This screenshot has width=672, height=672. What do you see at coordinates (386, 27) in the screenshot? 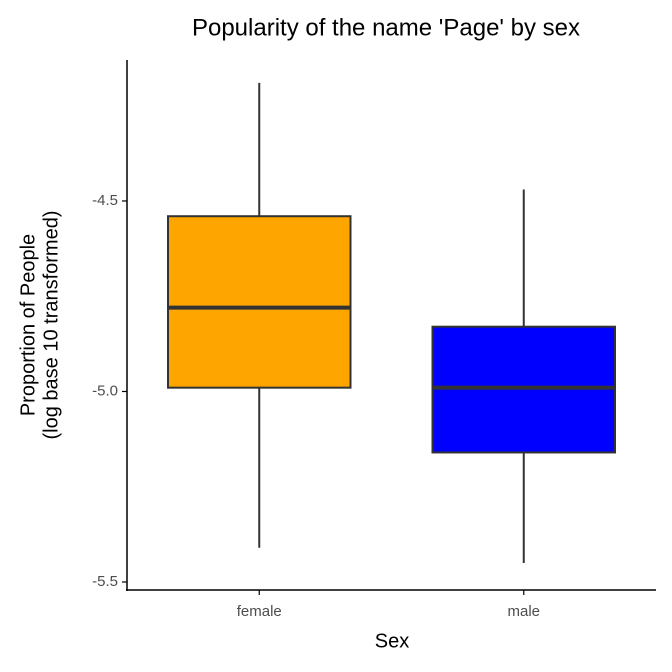
I see `chart-title: Popularity of the name 'Page' by sex` at bounding box center [386, 27].